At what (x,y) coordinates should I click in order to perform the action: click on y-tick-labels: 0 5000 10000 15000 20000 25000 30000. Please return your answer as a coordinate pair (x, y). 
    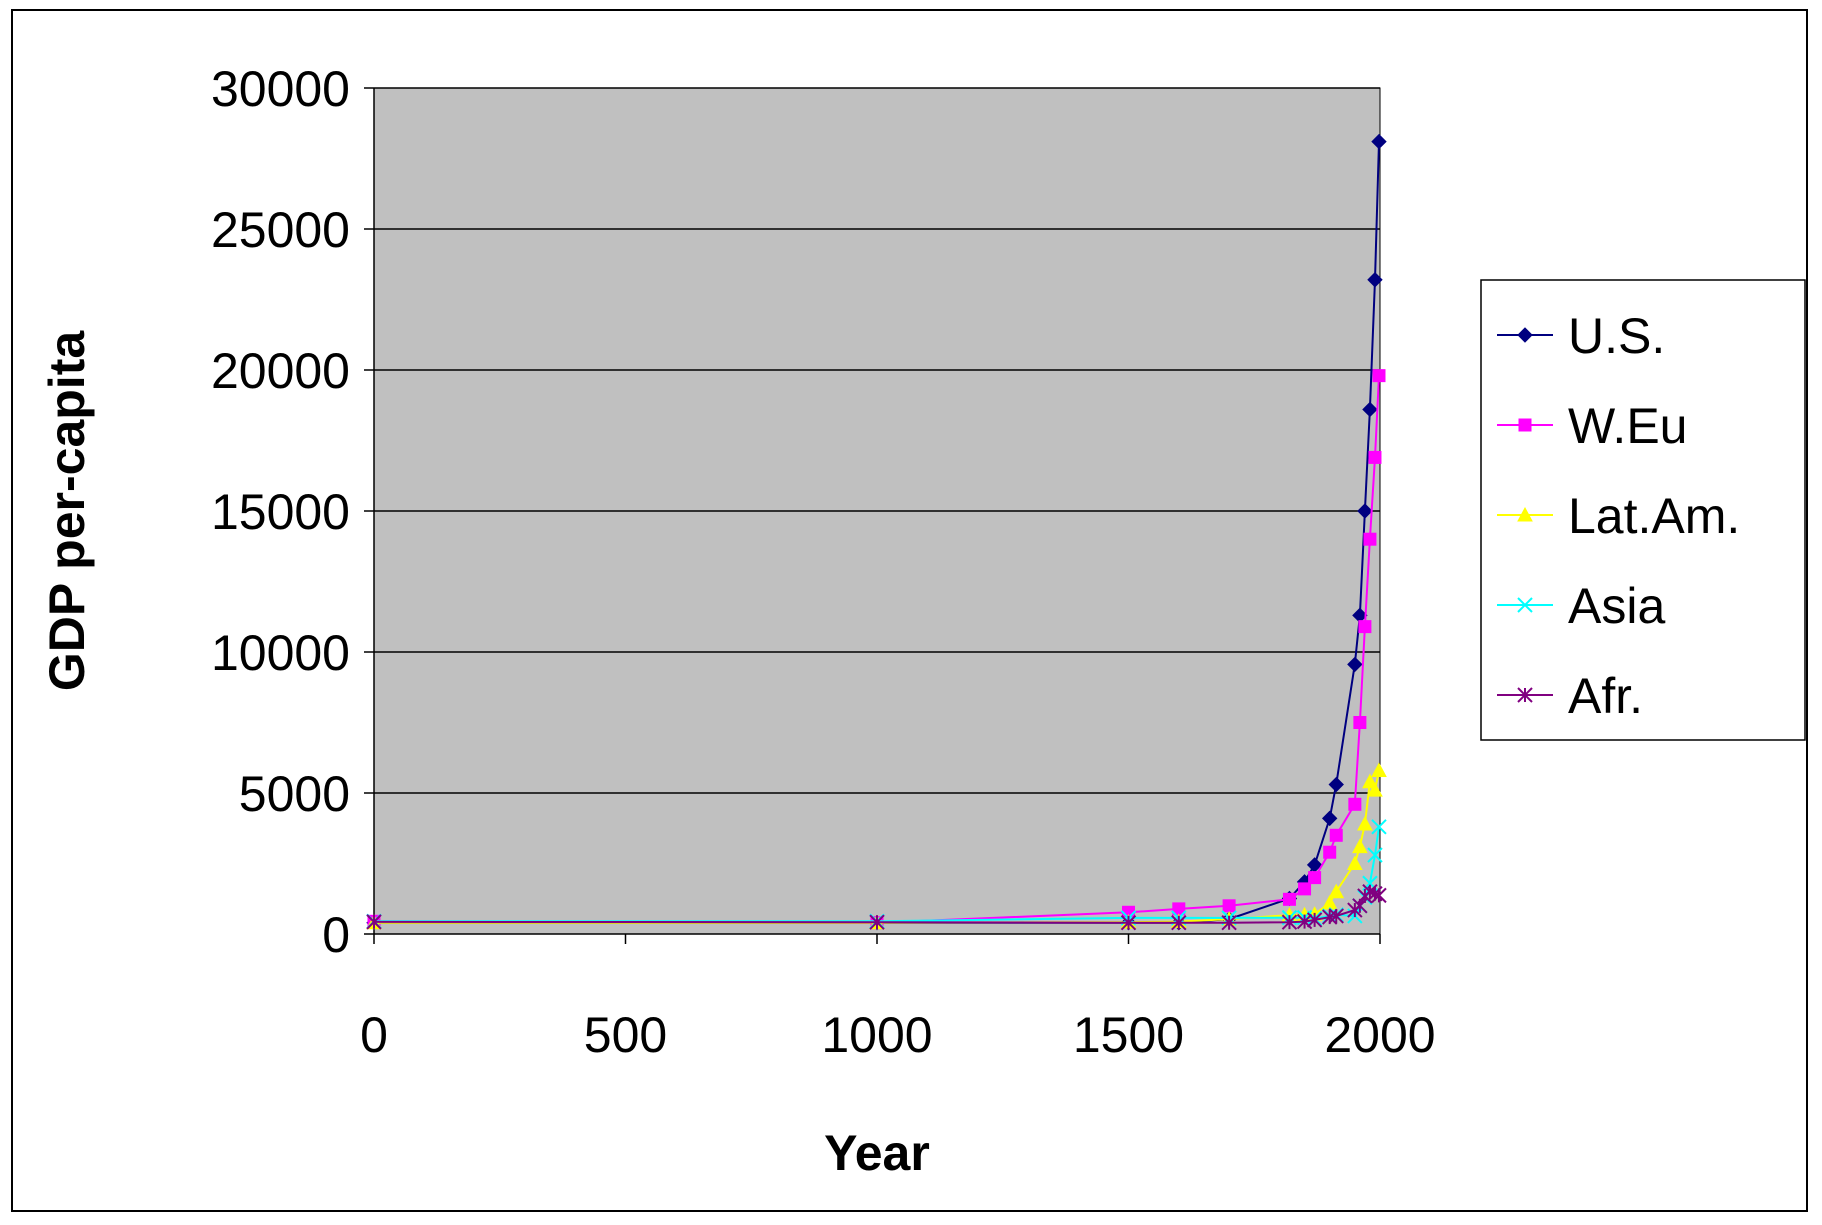
    Looking at the image, I should click on (280, 512).